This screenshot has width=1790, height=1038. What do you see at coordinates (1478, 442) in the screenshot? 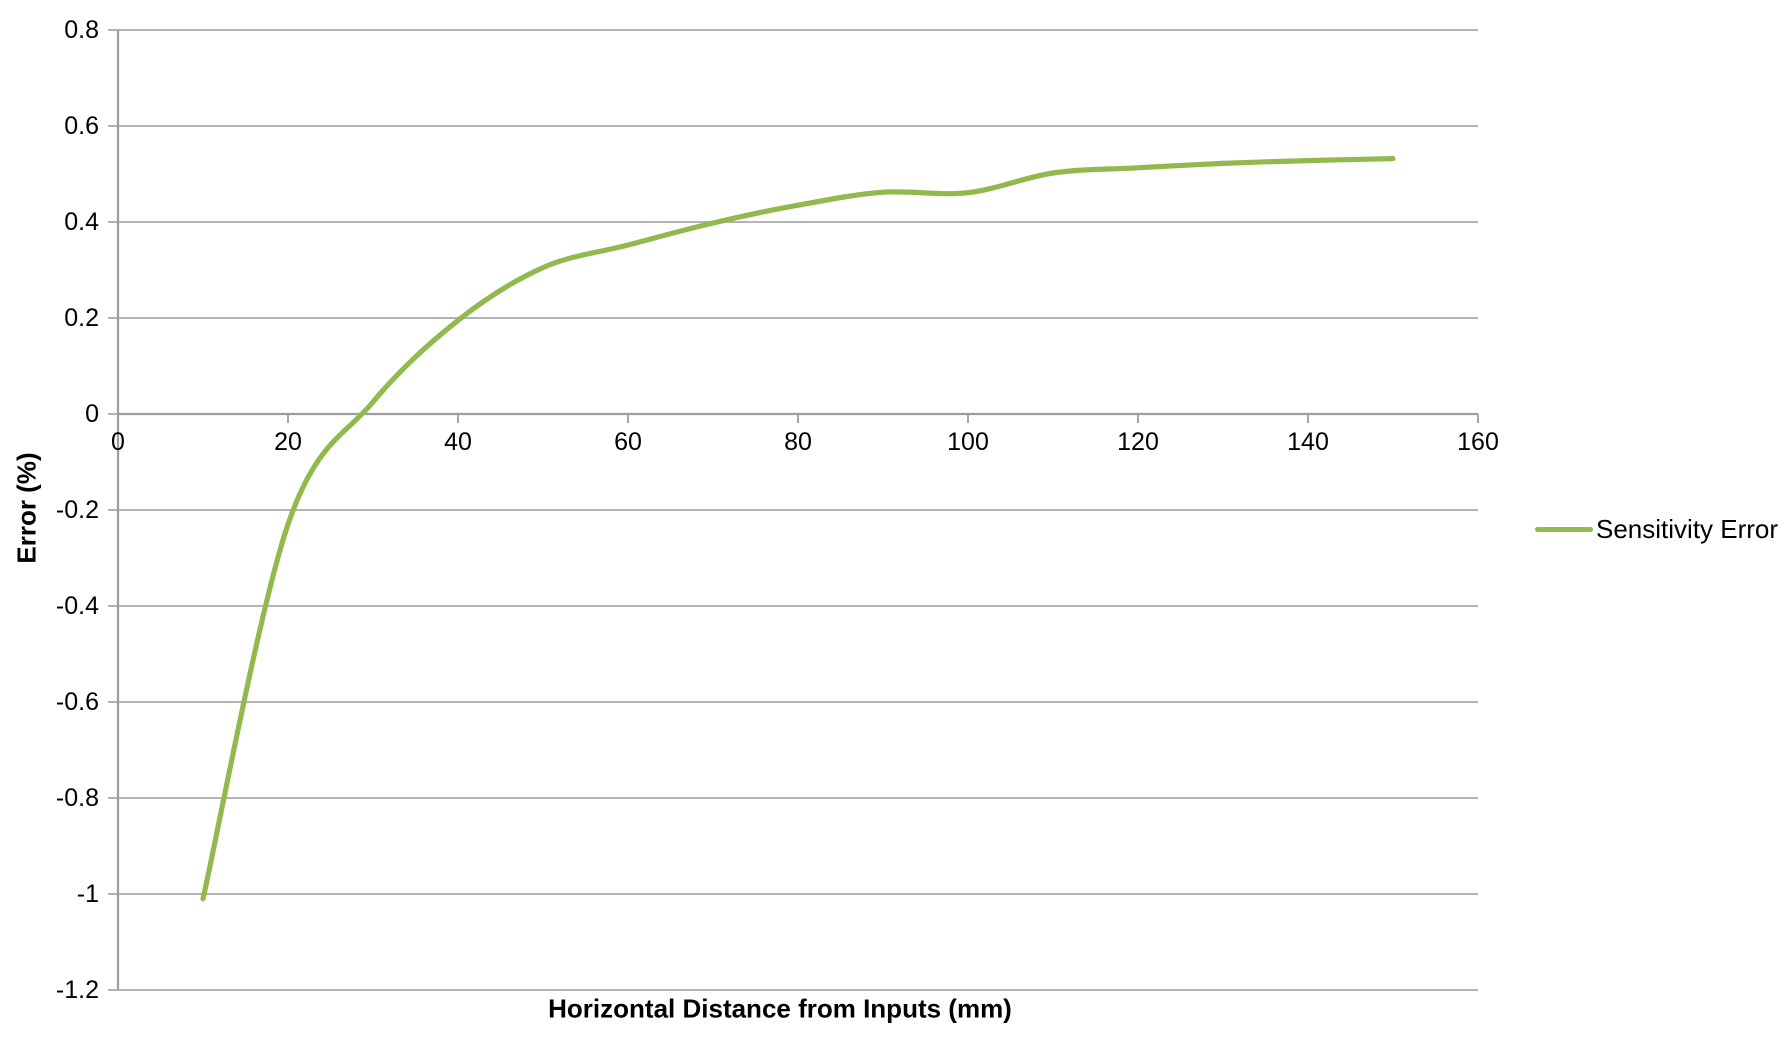
I see `x-tick-label: 160` at bounding box center [1478, 442].